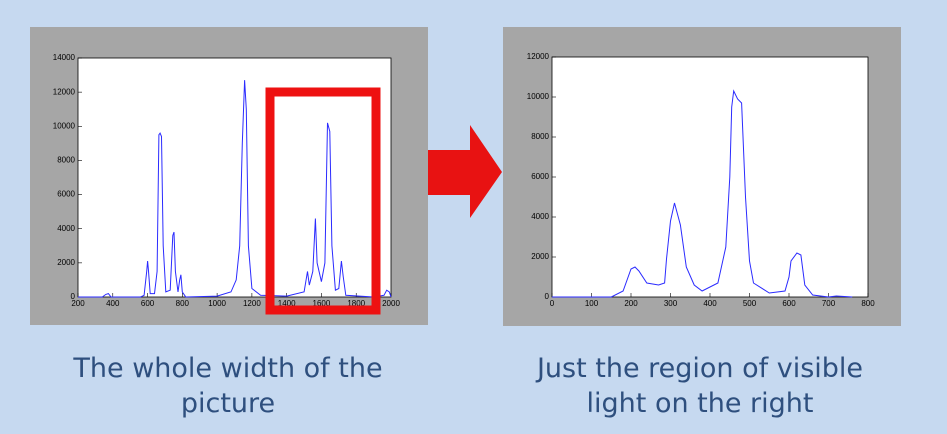 This screenshot has height=434, width=947. I want to click on x-tick-label: 0, so click(552, 303).